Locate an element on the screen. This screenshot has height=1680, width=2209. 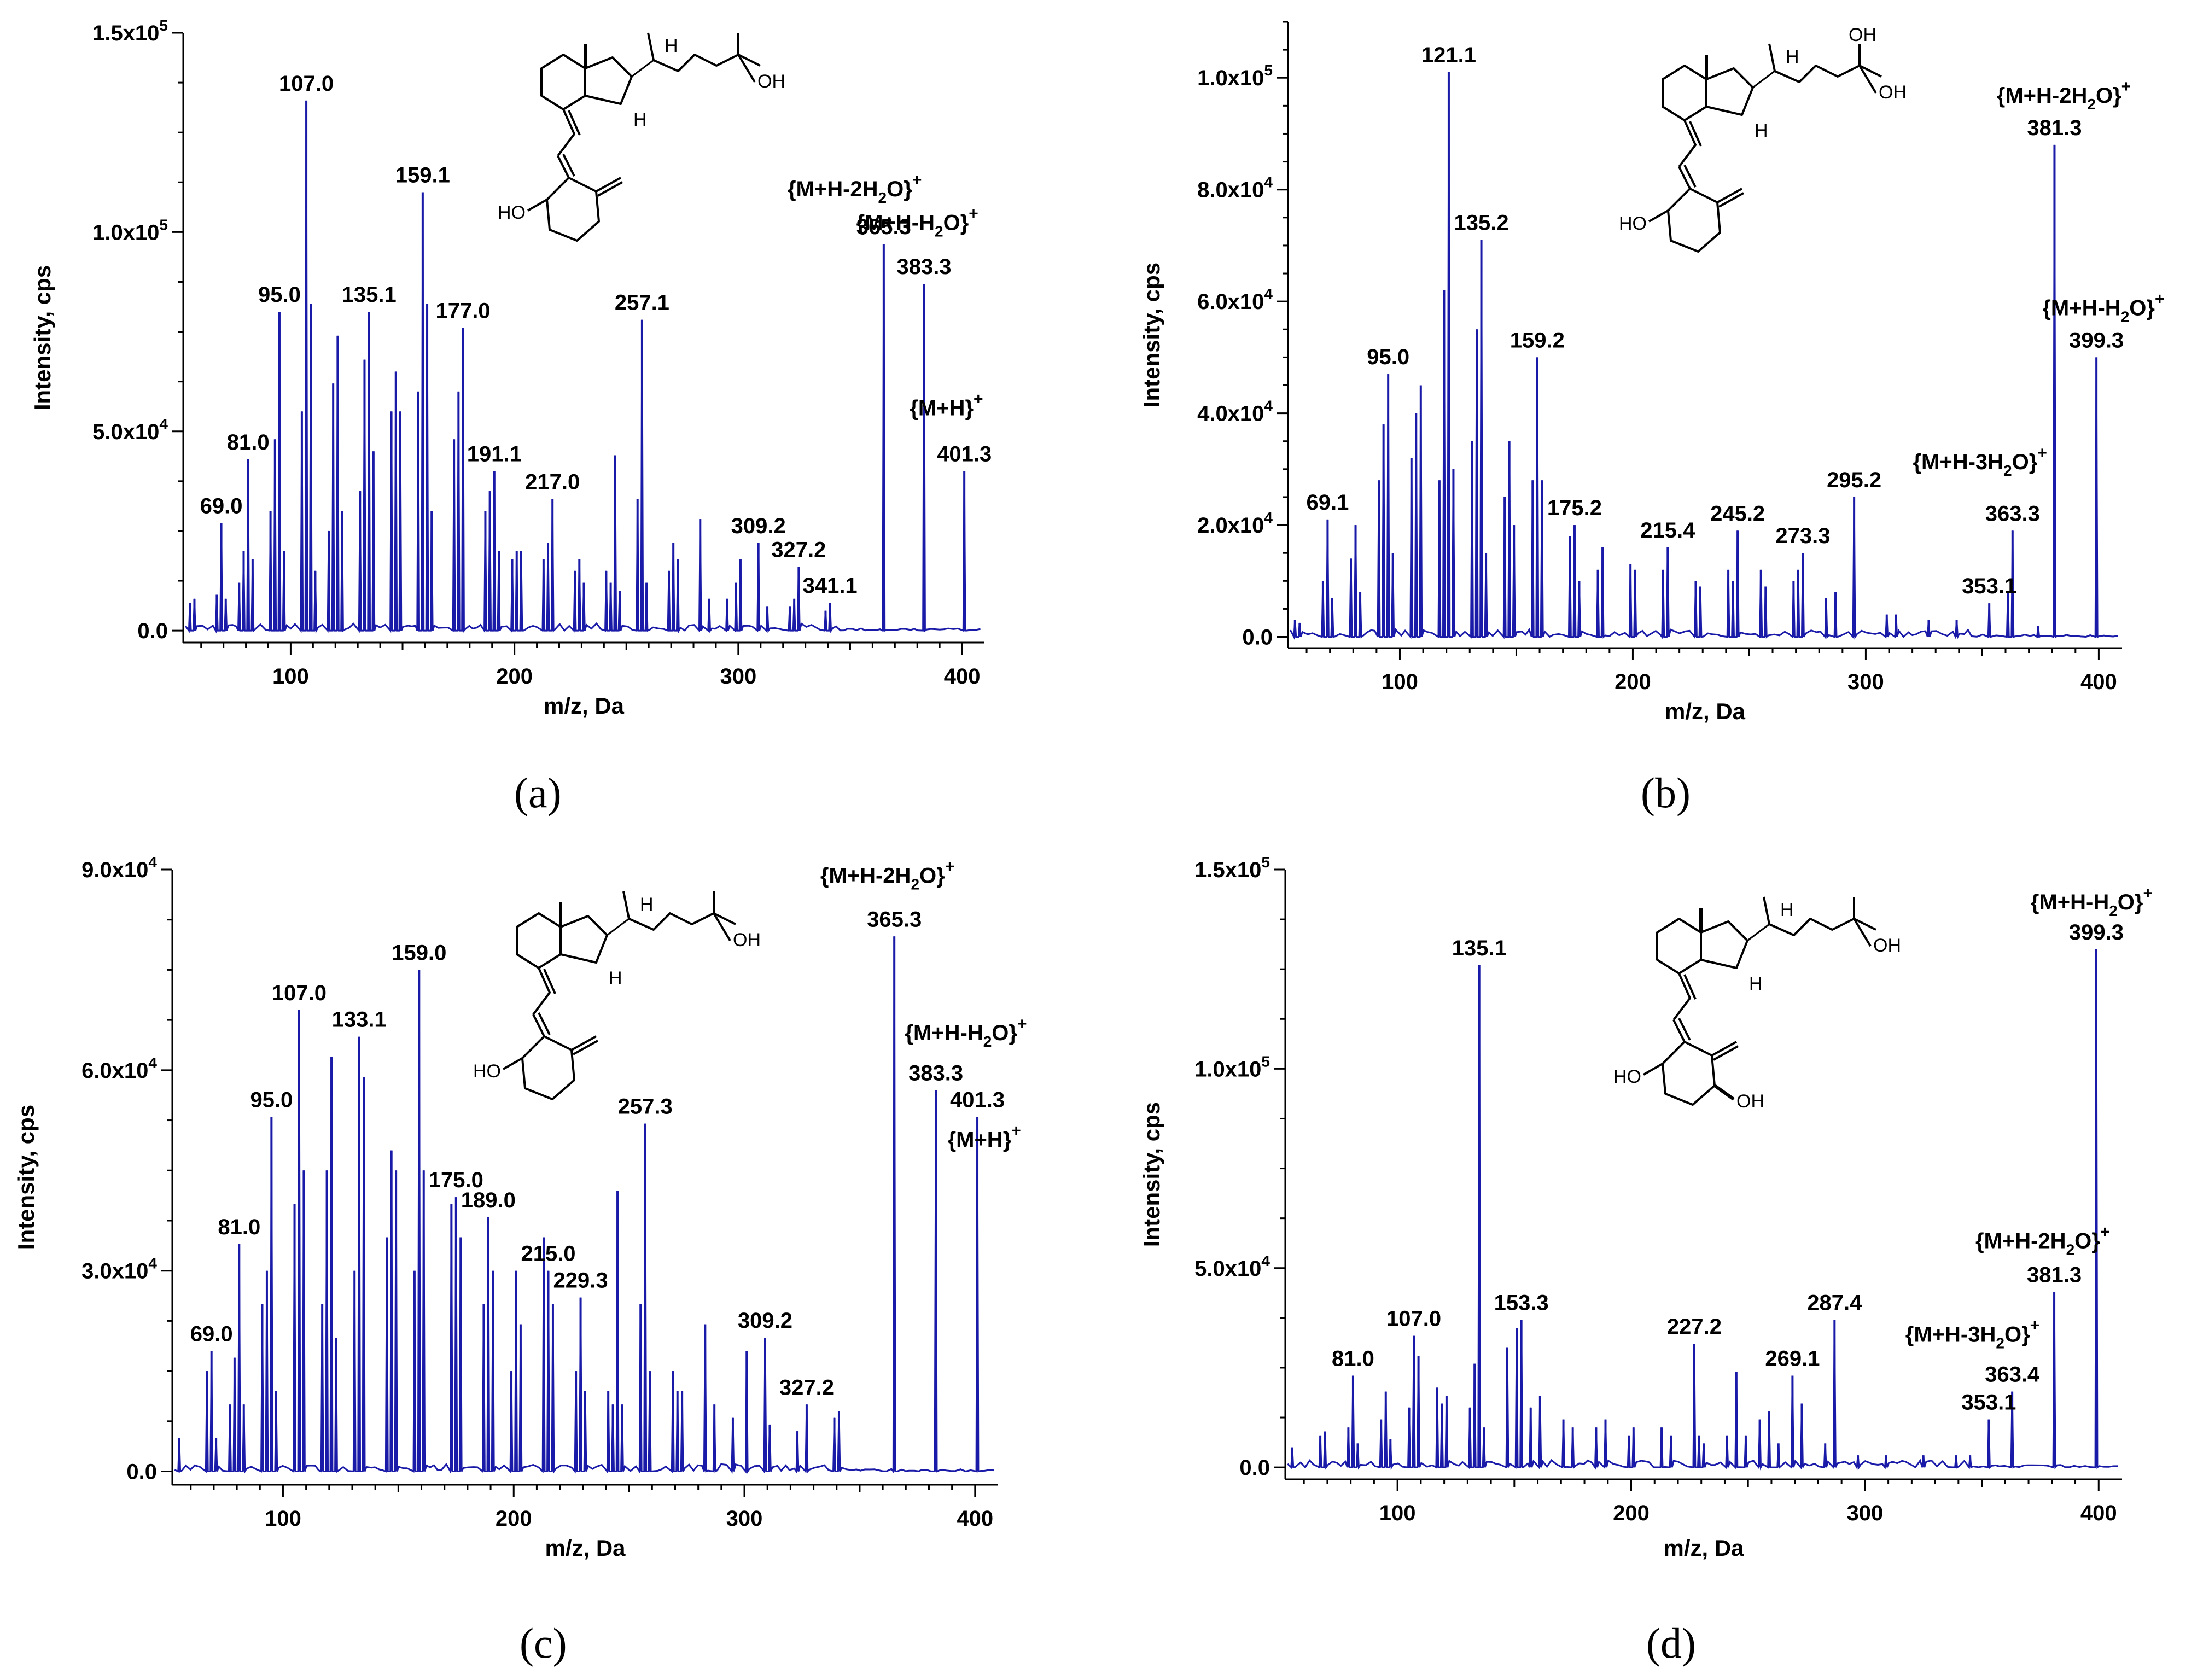
peak-label: 215.0 is located at coordinates (548, 1254).